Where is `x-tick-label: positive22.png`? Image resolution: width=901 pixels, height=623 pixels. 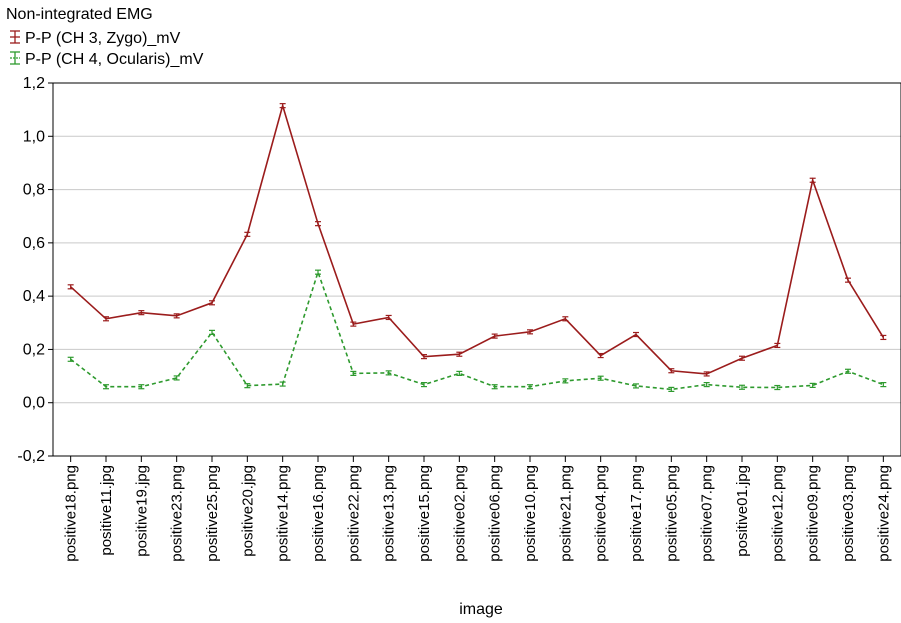 x-tick-label: positive22.png is located at coordinates (353, 513).